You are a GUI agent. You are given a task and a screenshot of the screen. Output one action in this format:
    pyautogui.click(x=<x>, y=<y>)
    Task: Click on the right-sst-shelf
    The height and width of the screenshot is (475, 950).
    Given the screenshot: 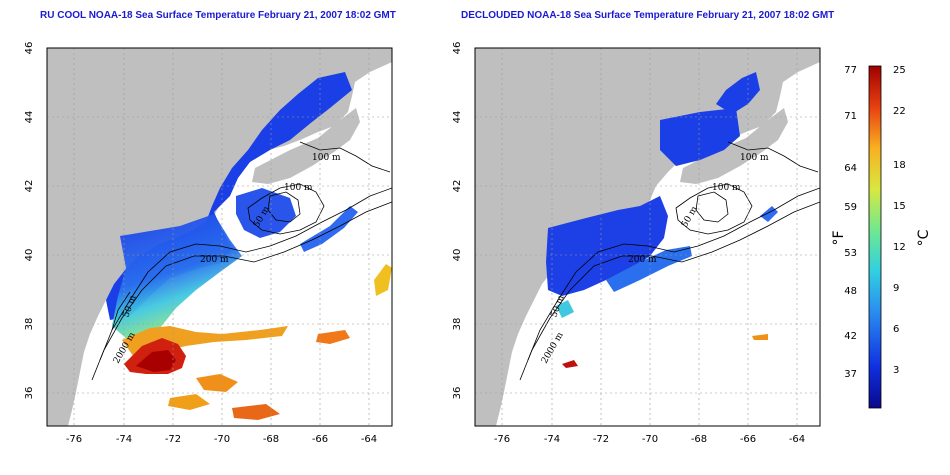 What is the action you would take?
    pyautogui.click(x=607, y=246)
    